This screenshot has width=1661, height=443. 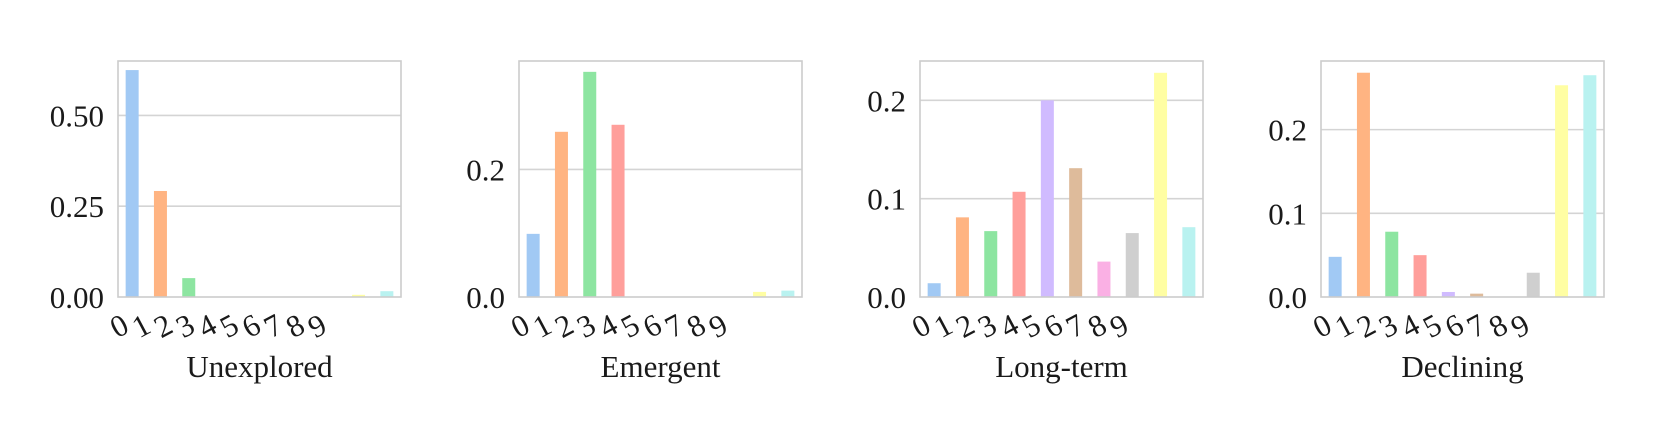 I want to click on x-axis-label: Long-term, so click(x=1061, y=366).